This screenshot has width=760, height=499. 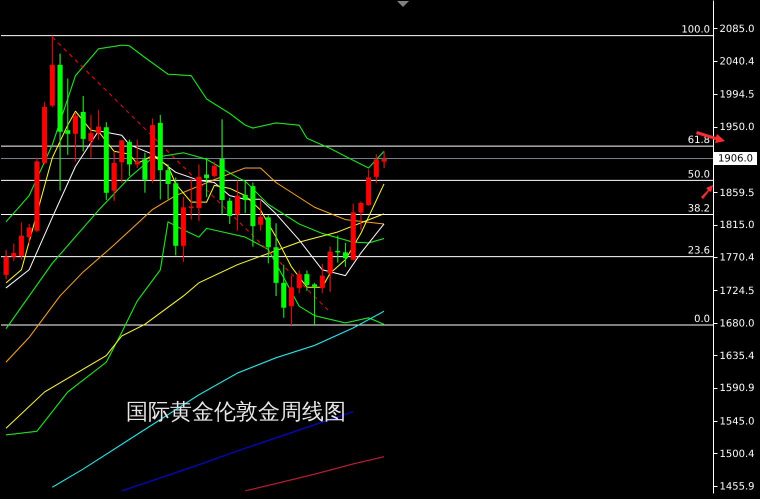 What do you see at coordinates (737, 62) in the screenshot?
I see `y-tick-label: 2040.4` at bounding box center [737, 62].